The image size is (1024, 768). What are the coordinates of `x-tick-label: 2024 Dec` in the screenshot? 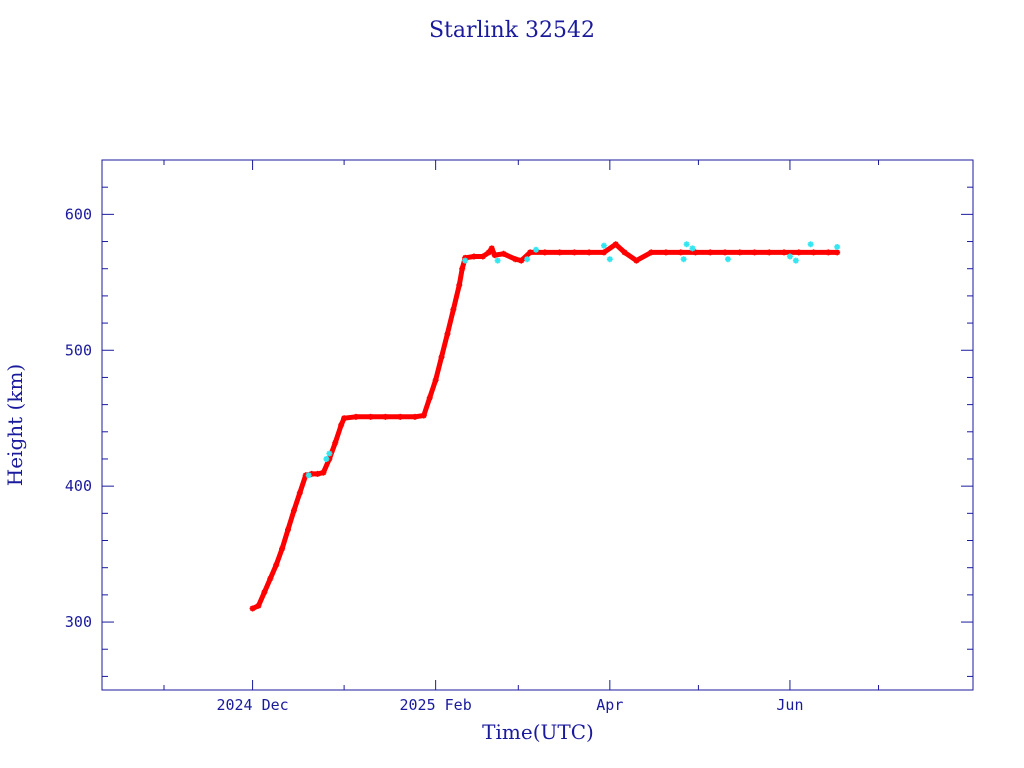 It's located at (252, 705).